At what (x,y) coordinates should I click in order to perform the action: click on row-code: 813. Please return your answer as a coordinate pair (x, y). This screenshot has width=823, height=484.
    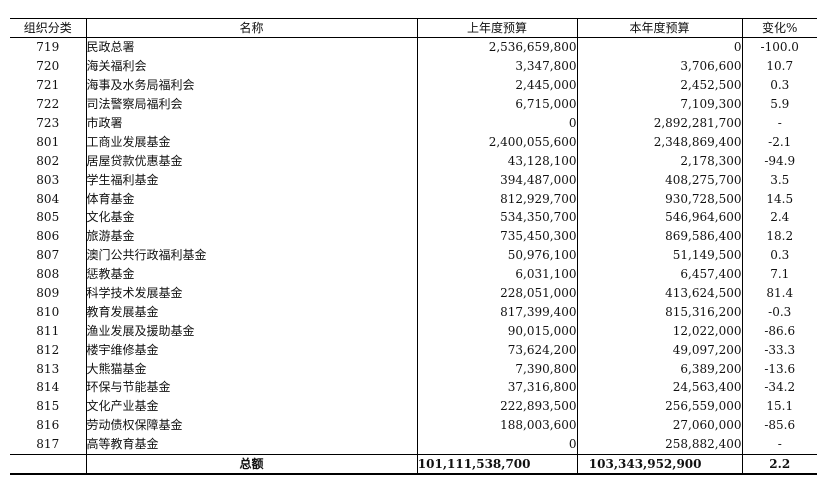
    Looking at the image, I should click on (48, 368).